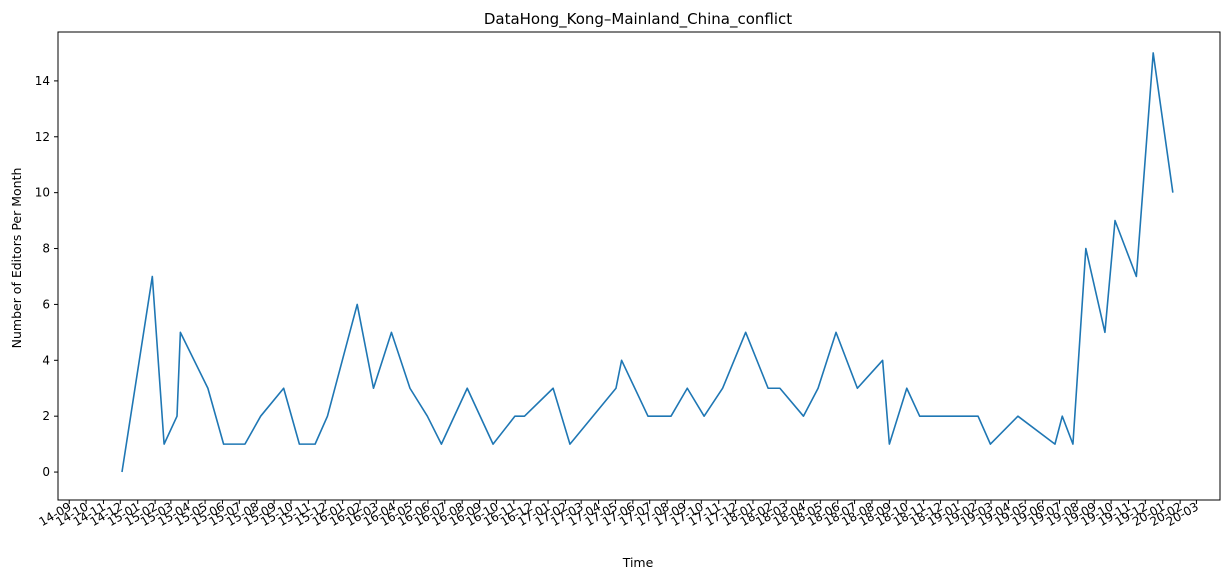 The image size is (1229, 579). What do you see at coordinates (42, 193) in the screenshot?
I see `y-tick-label: 10` at bounding box center [42, 193].